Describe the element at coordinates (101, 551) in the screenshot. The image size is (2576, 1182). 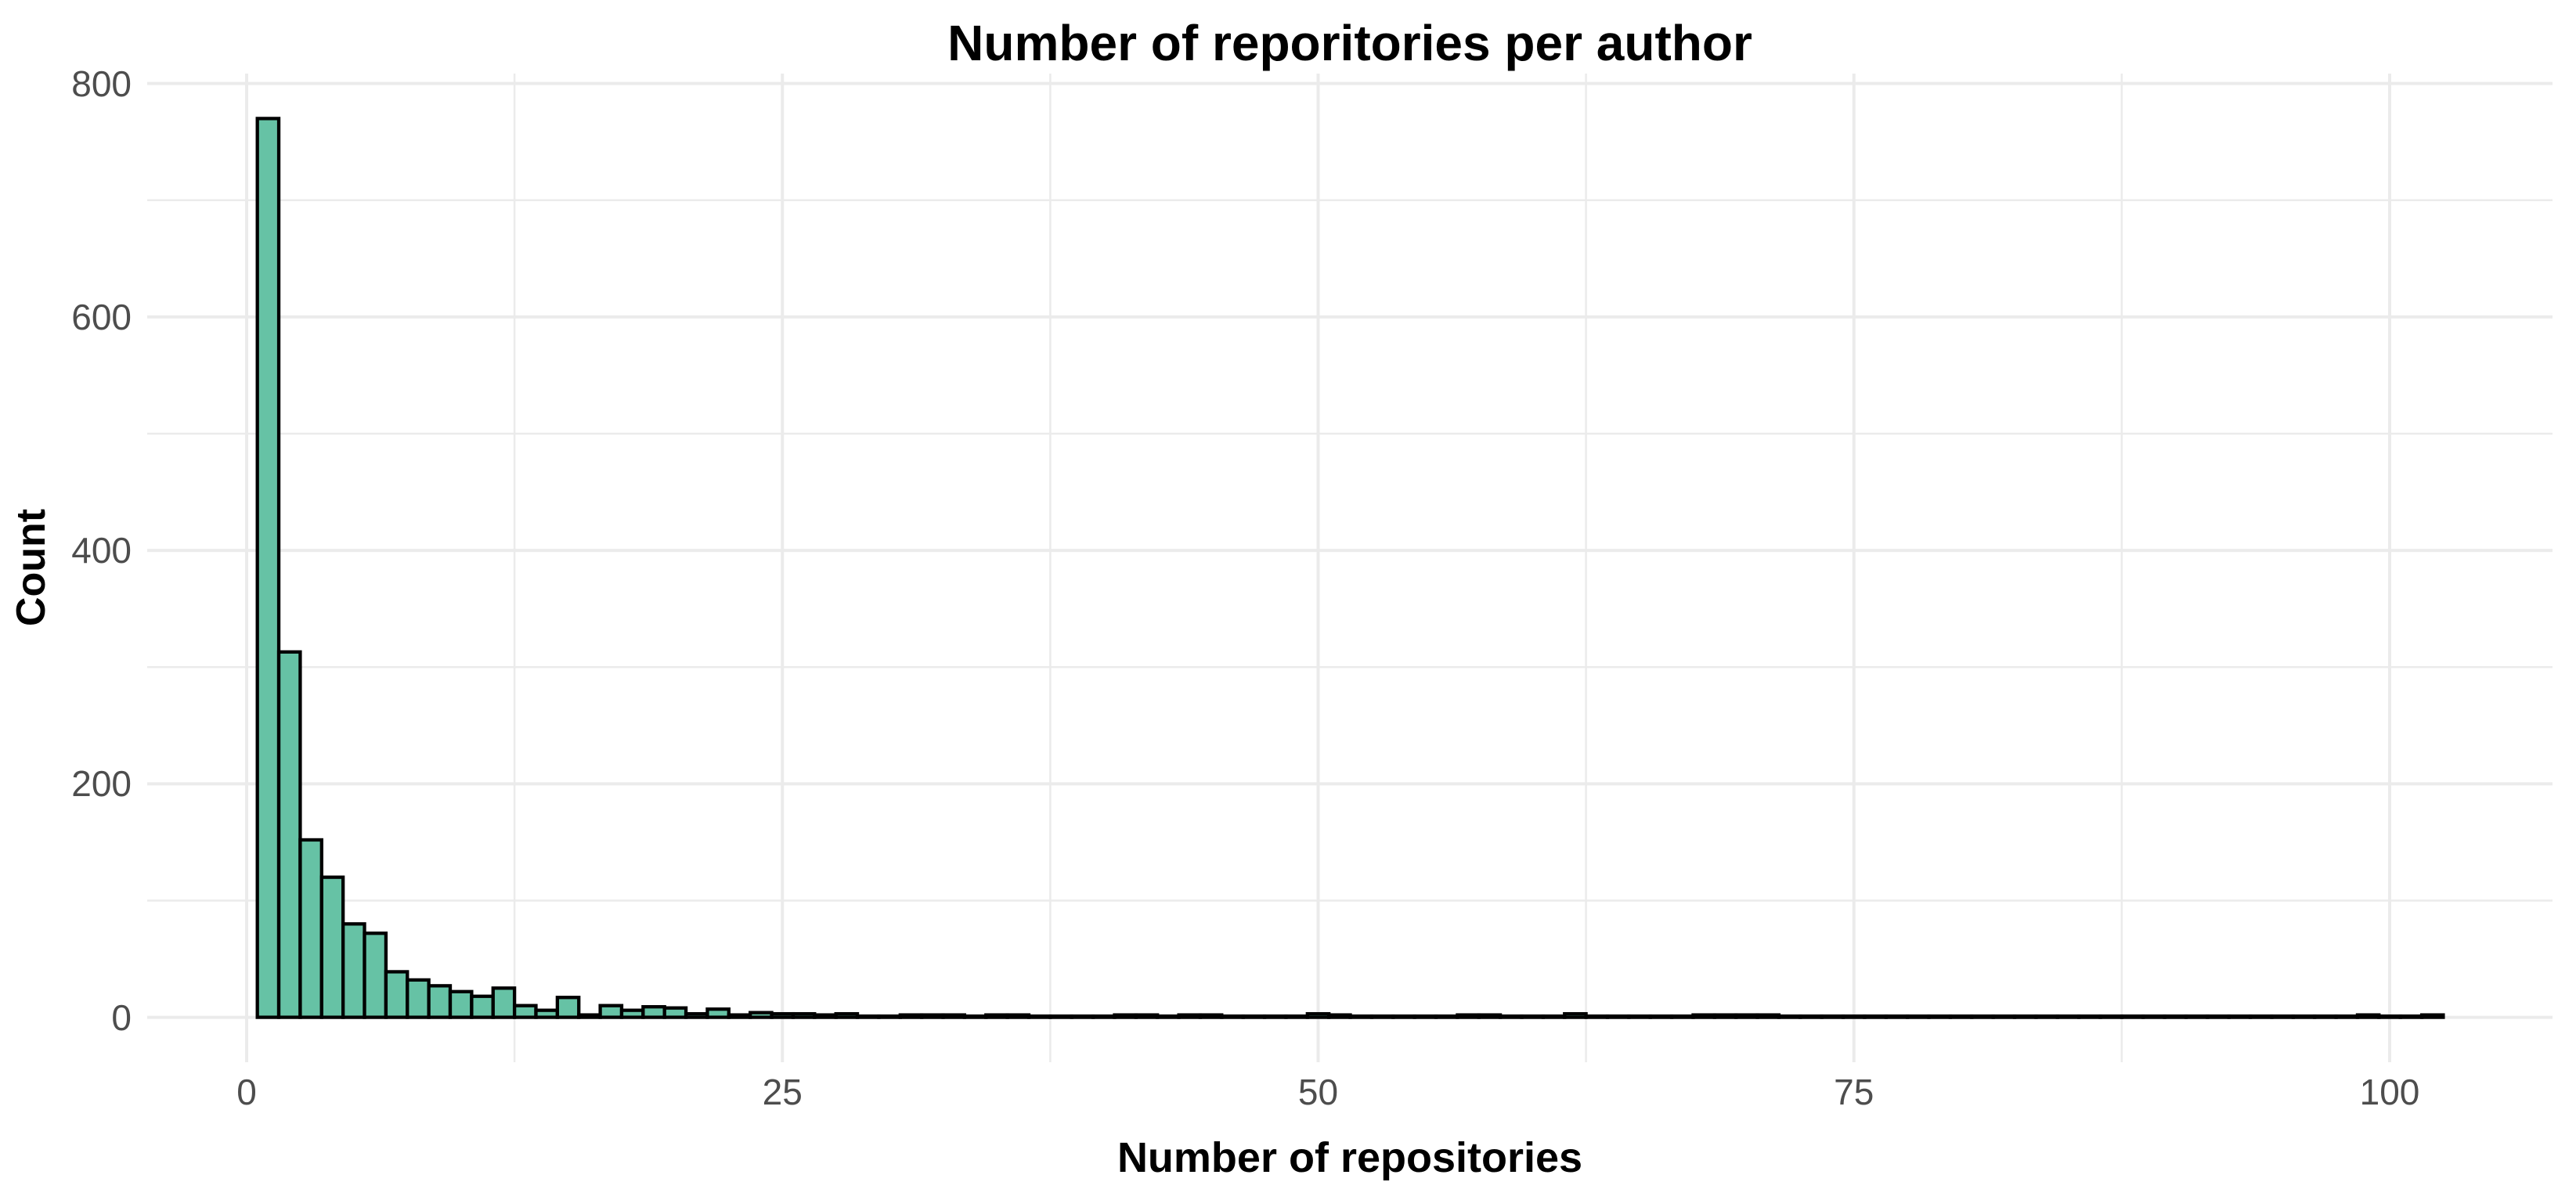
I see `y-tick-label: 400` at that location.